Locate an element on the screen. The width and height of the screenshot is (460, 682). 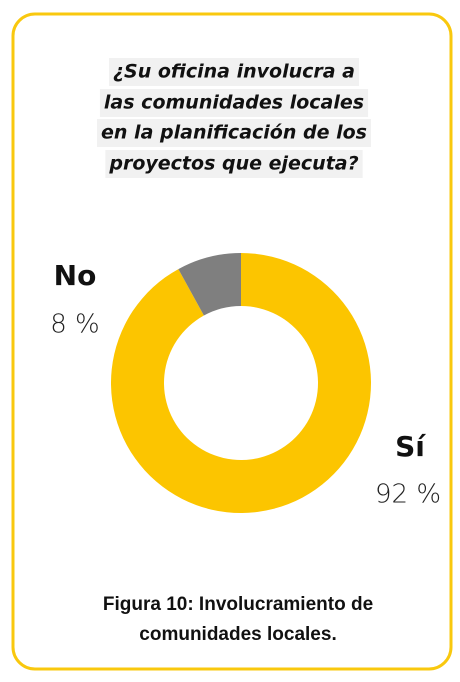
donut-segment is located at coordinates (209, 284).